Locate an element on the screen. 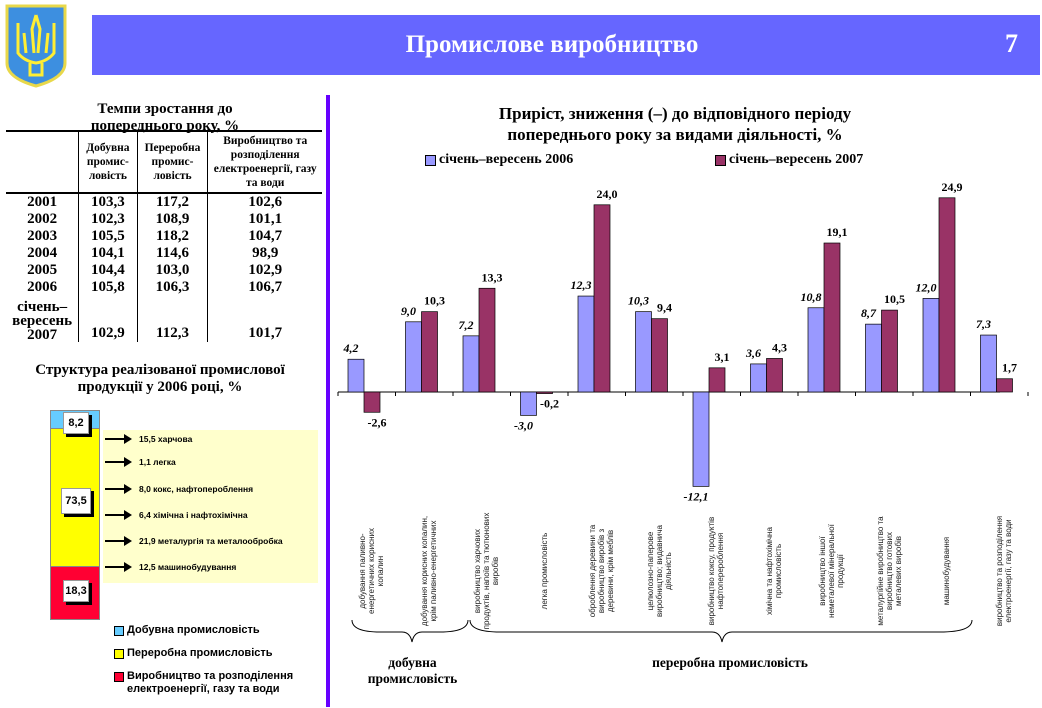 This screenshot has width=1042, height=708. table-cell: 104,7 is located at coordinates (264, 236).